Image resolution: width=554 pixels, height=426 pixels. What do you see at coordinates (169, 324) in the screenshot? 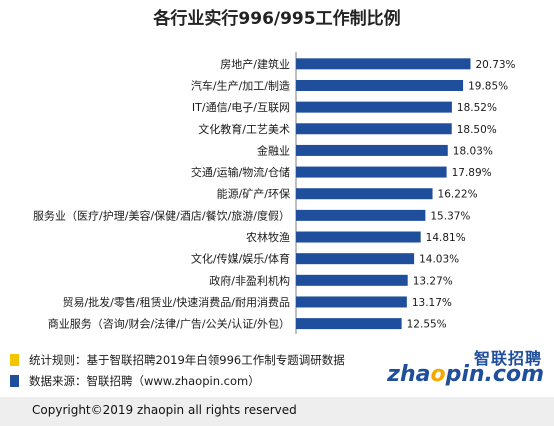
I see `category-label-13: 商业服务（咨询/财会/法律/广告/公关/认证/外包）` at bounding box center [169, 324].